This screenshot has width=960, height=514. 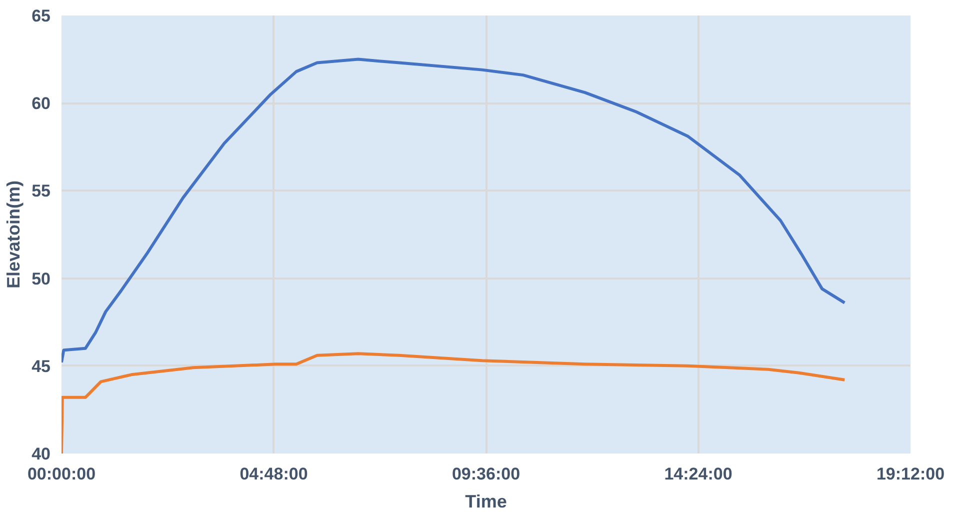 What do you see at coordinates (698, 474) in the screenshot?
I see `x-tick-label: 14:24:00` at bounding box center [698, 474].